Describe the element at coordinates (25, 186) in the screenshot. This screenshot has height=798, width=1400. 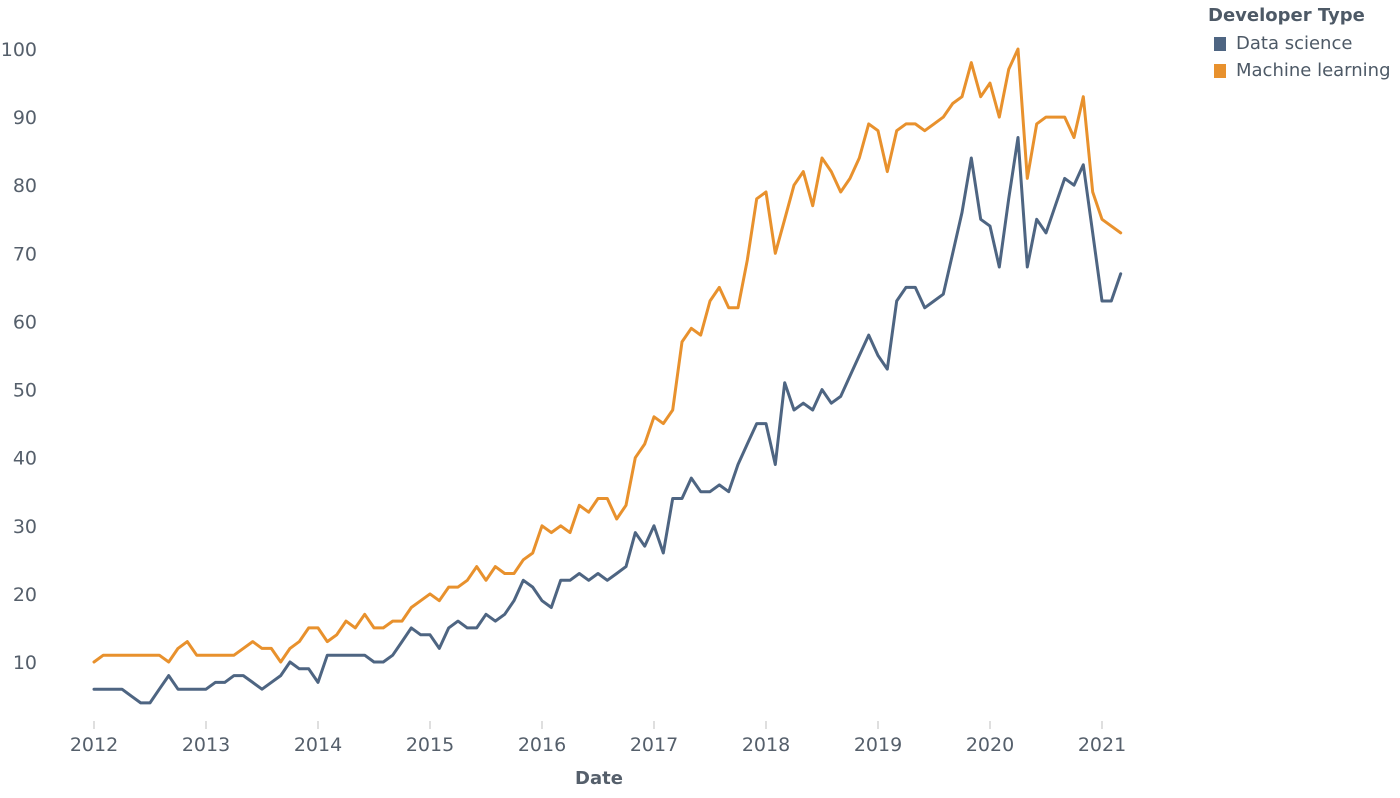
I see `y-tick-label: 80` at that location.